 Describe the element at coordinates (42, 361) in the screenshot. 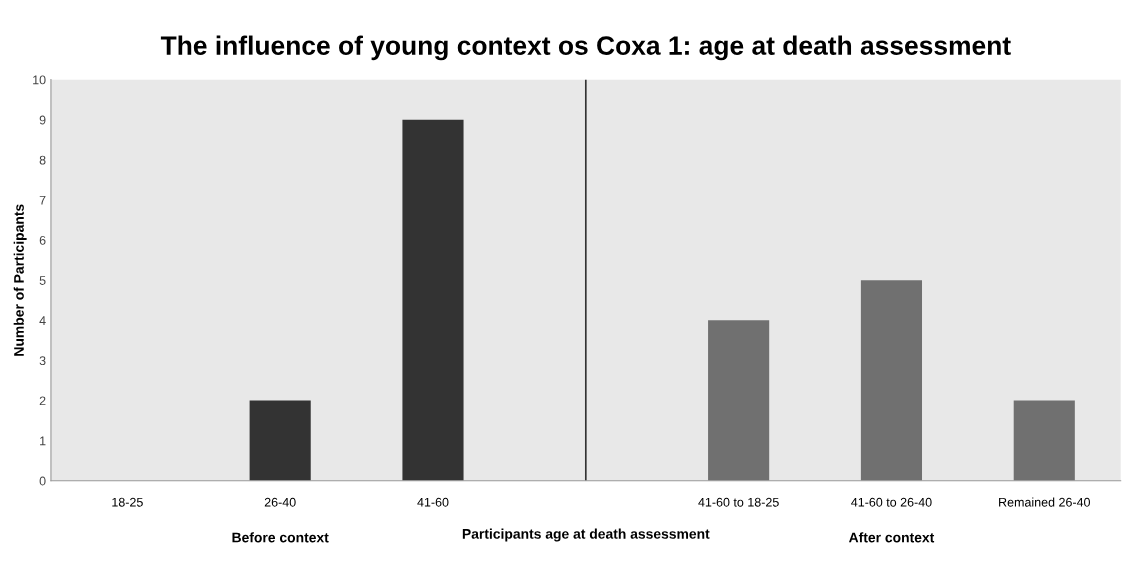

I see `y-tick-label: 3` at that location.